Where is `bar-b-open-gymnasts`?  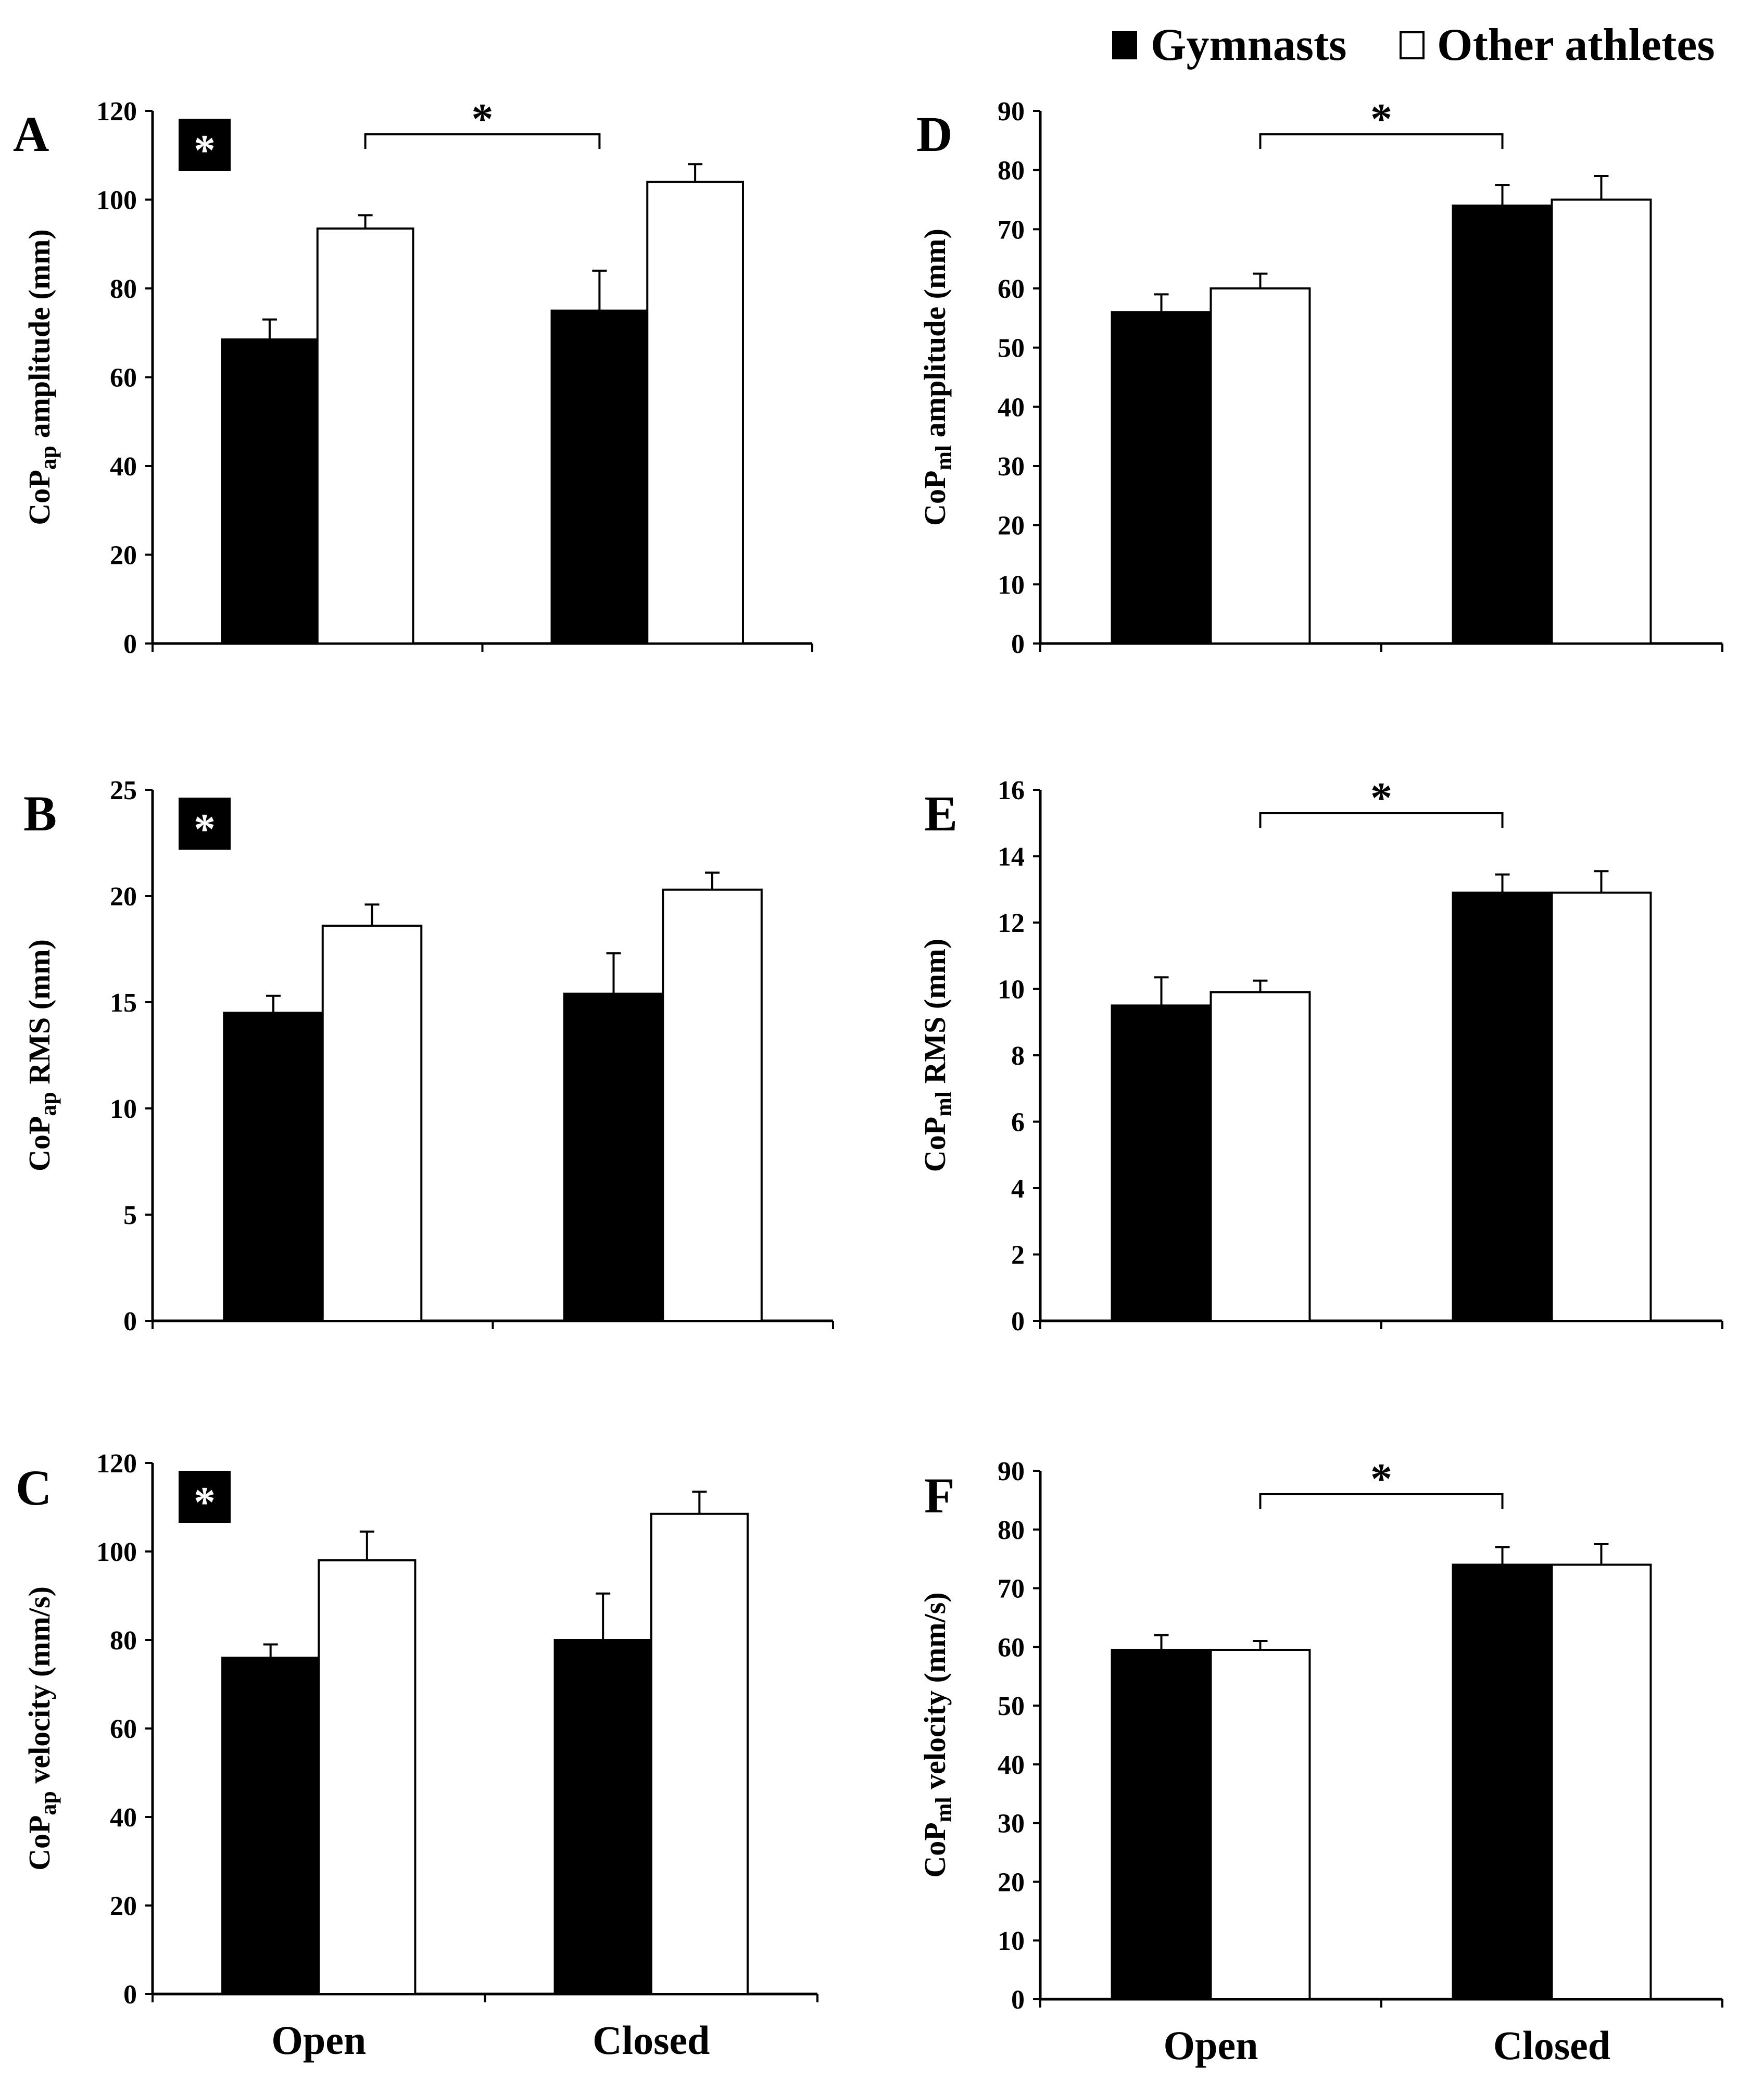
bar-b-open-gymnasts is located at coordinates (274, 1167).